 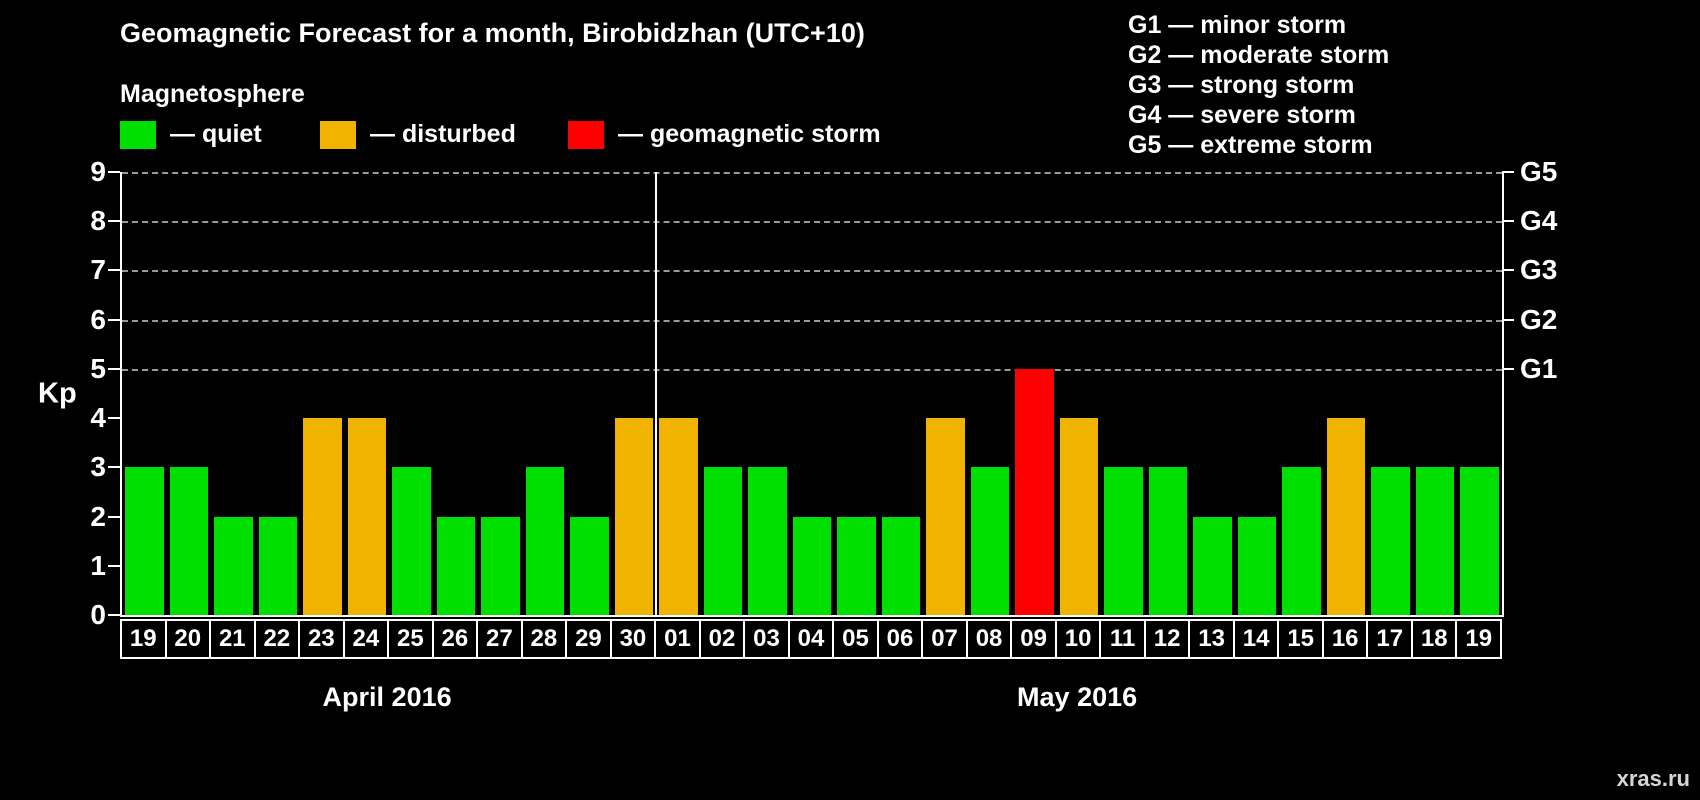 What do you see at coordinates (1078, 639) in the screenshot?
I see `day-label-may-10: 10` at bounding box center [1078, 639].